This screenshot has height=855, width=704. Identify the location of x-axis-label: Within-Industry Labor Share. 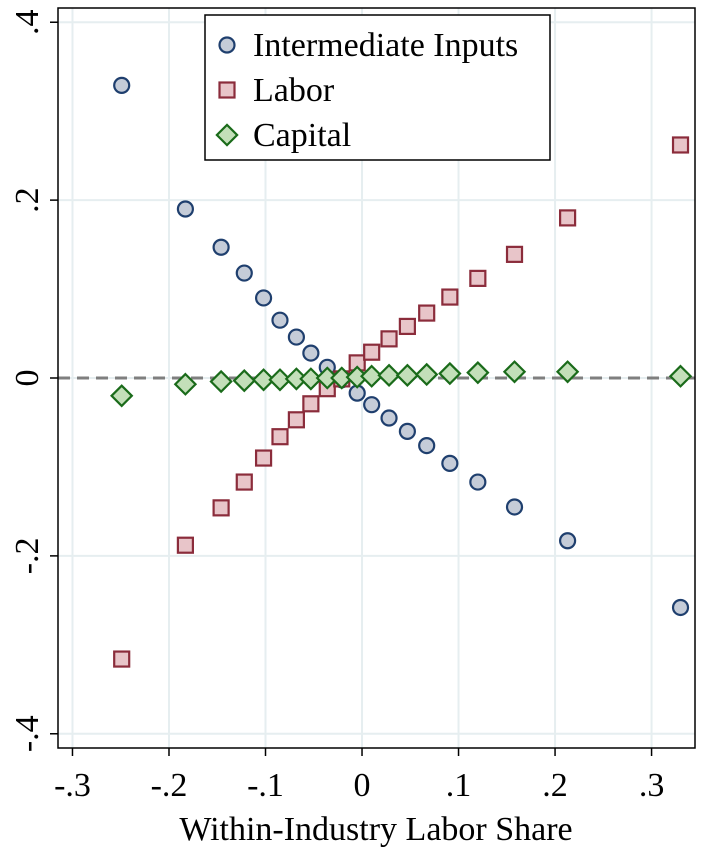
(375, 829).